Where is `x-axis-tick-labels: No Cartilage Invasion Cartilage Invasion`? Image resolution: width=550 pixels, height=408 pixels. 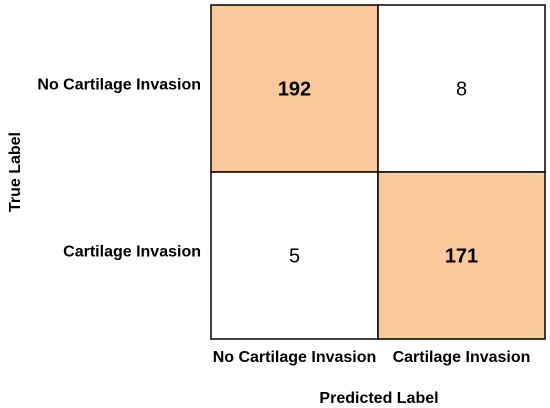 x-axis-tick-labels: No Cartilage Invasion Cartilage Invasion is located at coordinates (372, 357).